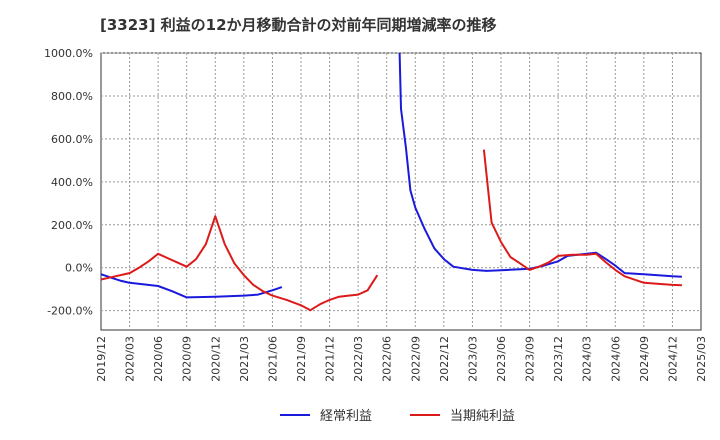 The height and width of the screenshot is (440, 720). What do you see at coordinates (472, 359) in the screenshot?
I see `x-tick-label: 2023/03` at bounding box center [472, 359].